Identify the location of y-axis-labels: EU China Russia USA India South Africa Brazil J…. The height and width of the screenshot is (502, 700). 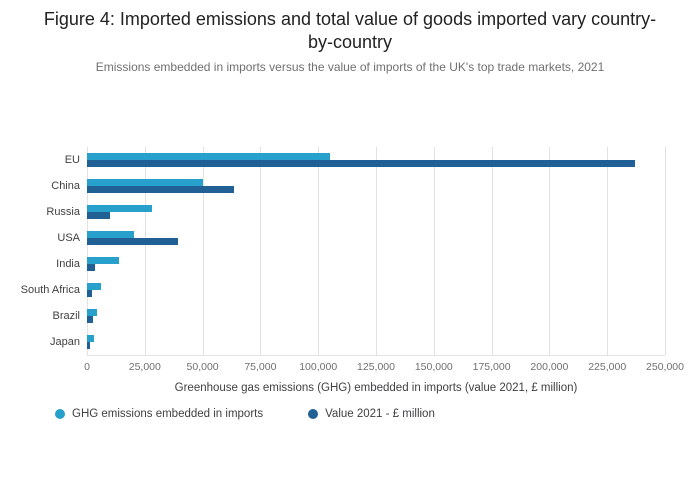
(40, 251).